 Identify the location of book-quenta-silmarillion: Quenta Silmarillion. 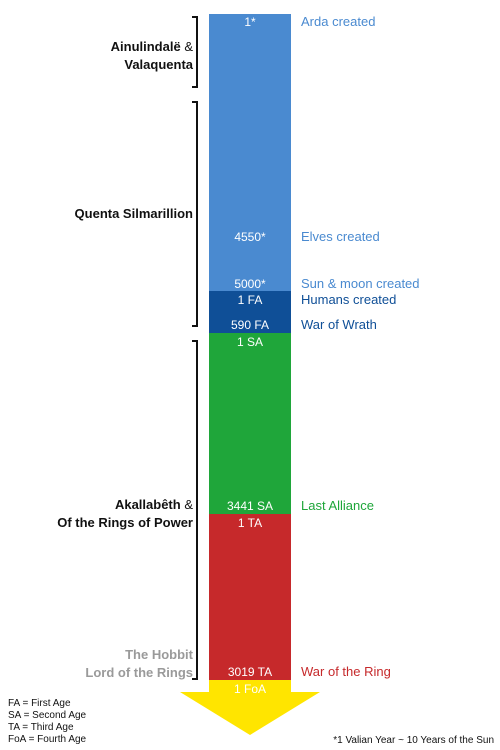
(133, 213).